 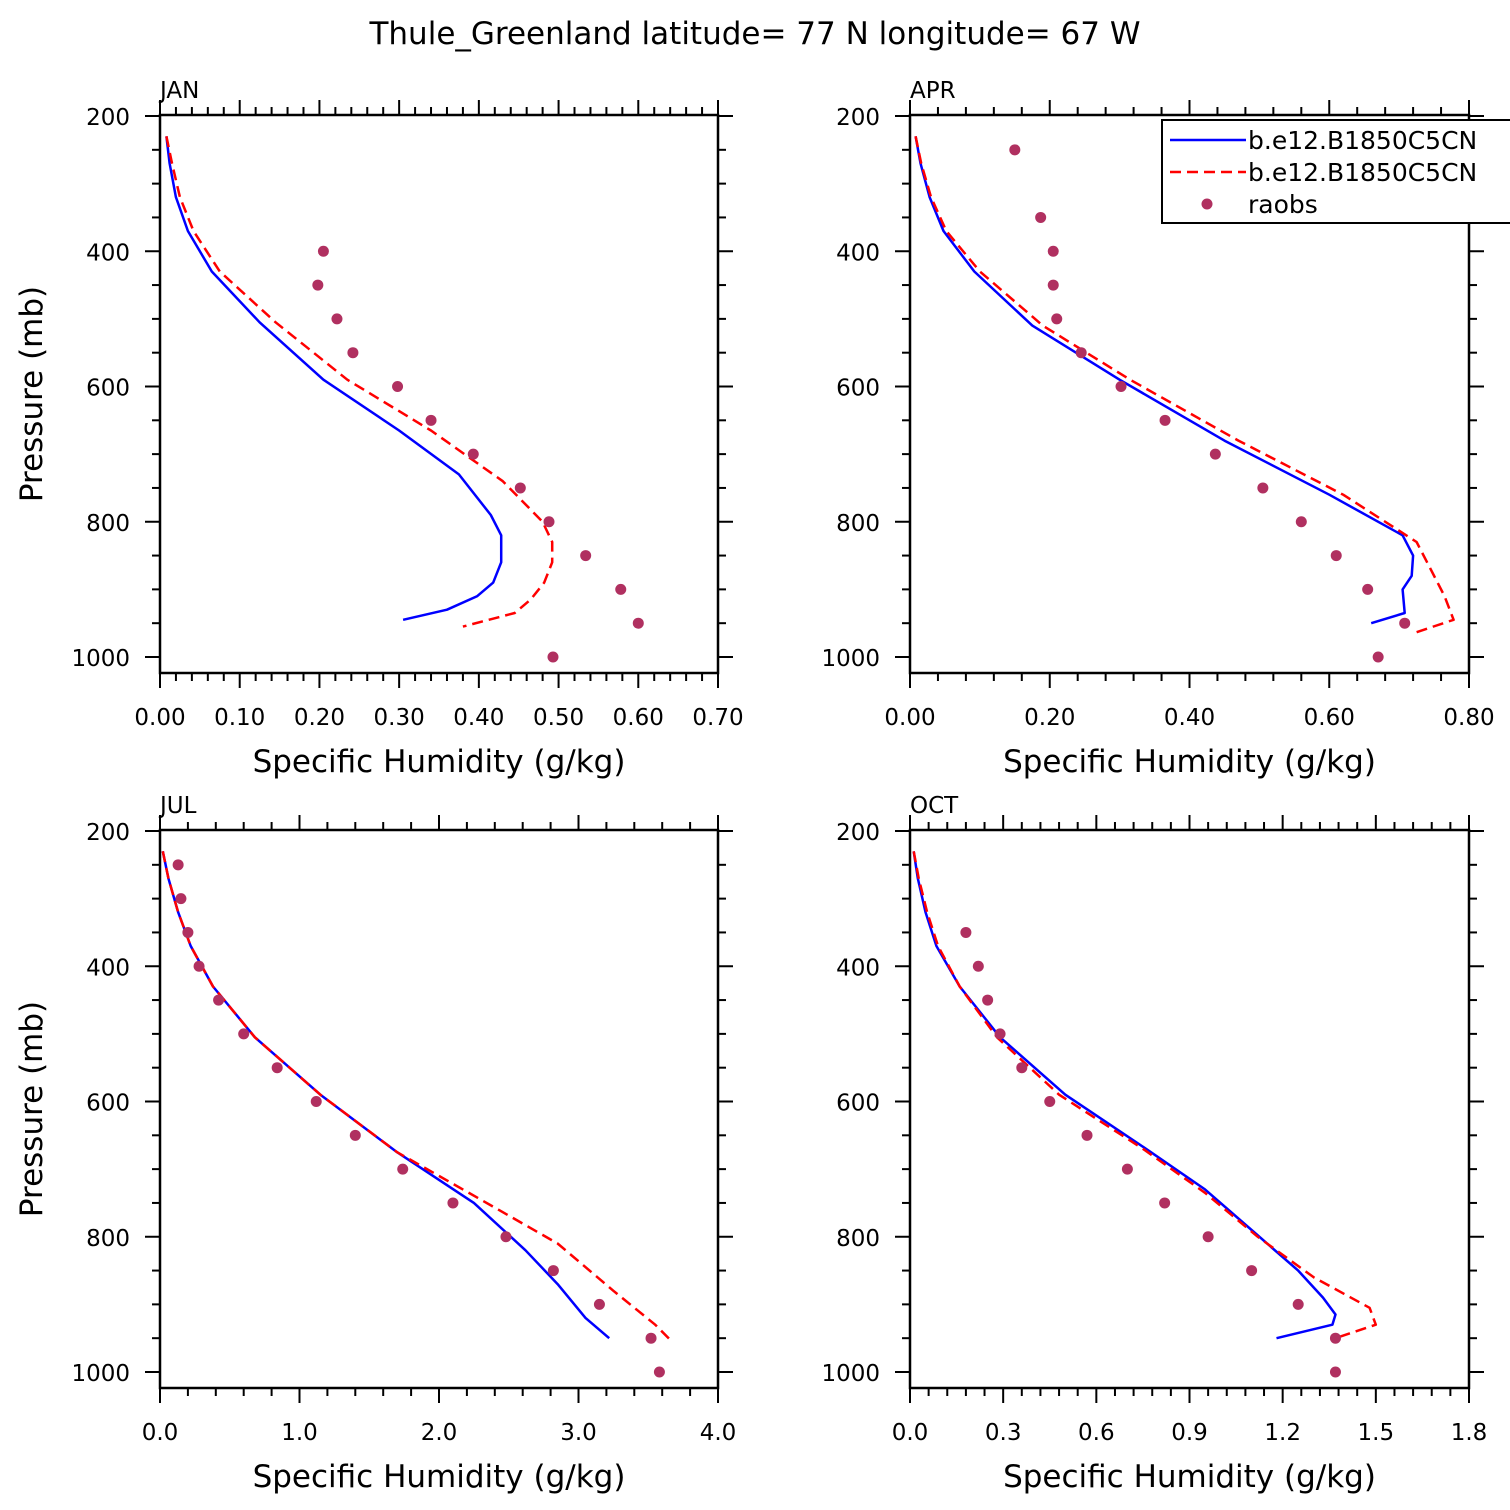 I want to click on x-tick-label: 0.3, so click(x=1003, y=1433).